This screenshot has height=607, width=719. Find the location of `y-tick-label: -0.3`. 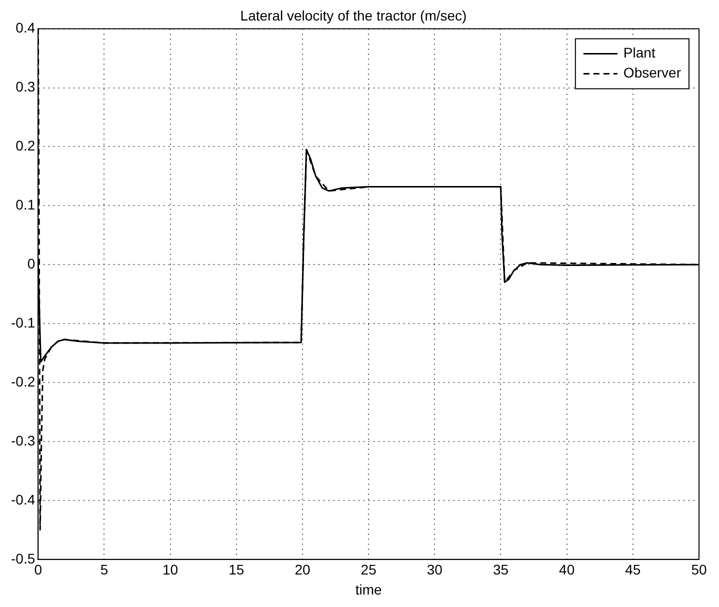

y-tick-label: -0.3 is located at coordinates (23, 440).